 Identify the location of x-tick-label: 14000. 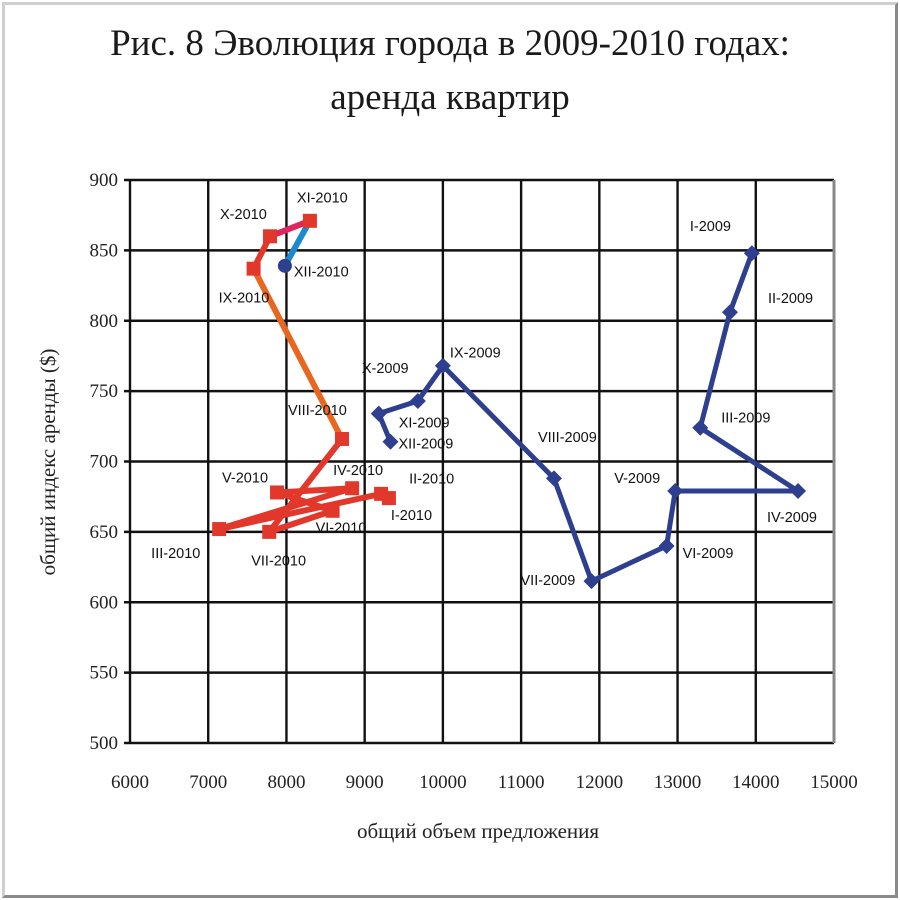
(756, 782).